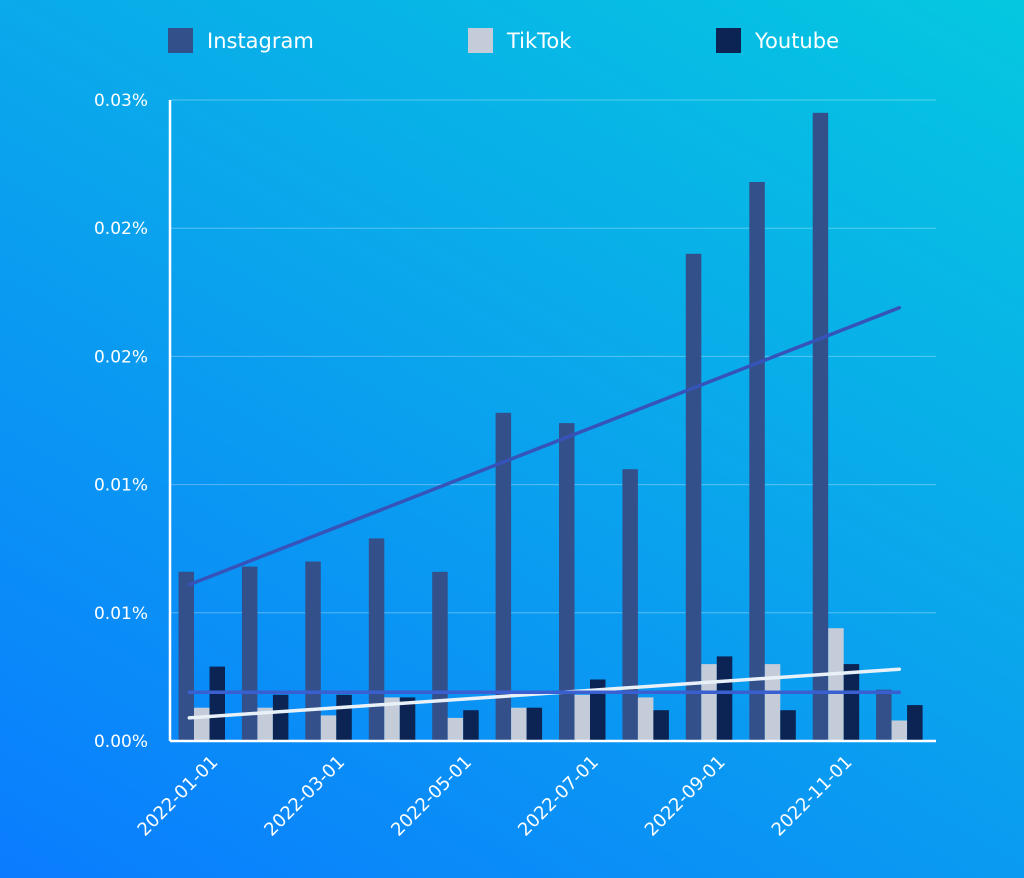  What do you see at coordinates (796, 41) in the screenshot?
I see `legend-label: Youtube` at bounding box center [796, 41].